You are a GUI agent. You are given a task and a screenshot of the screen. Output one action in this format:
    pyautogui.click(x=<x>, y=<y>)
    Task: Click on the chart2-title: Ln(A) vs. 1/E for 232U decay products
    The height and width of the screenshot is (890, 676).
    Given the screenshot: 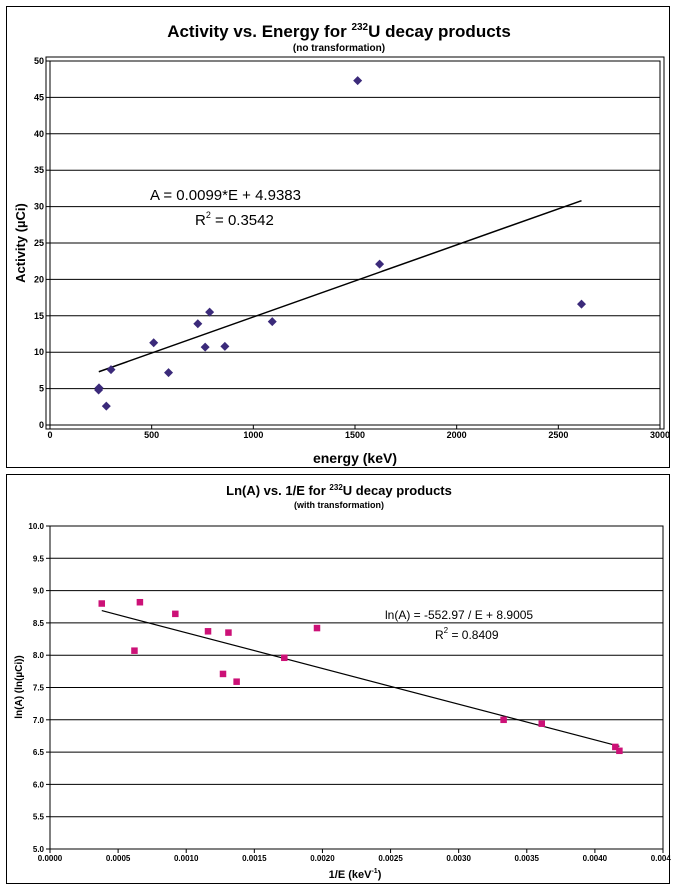 What is the action you would take?
    pyautogui.click(x=339, y=490)
    